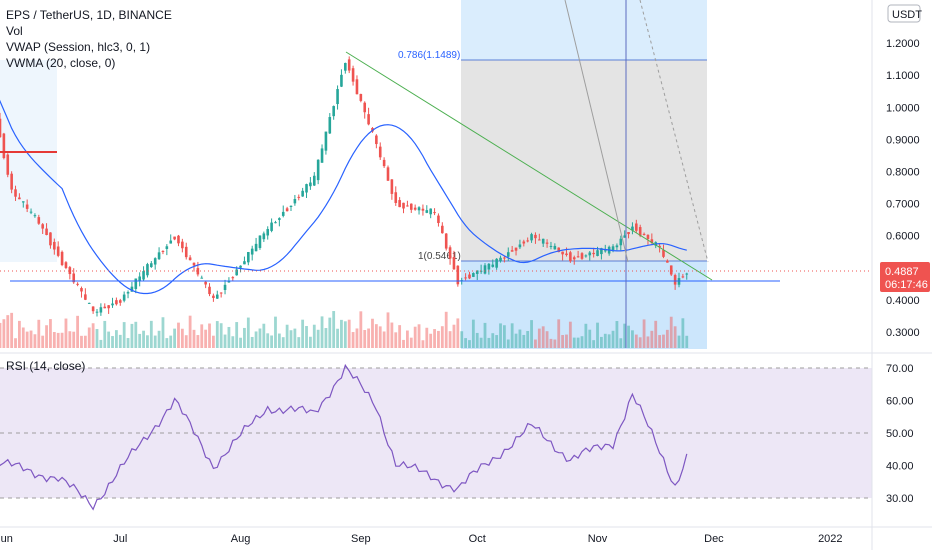 The width and height of the screenshot is (932, 550). What do you see at coordinates (903, 301) in the screenshot?
I see `price-tick-label: 0.4000` at bounding box center [903, 301].